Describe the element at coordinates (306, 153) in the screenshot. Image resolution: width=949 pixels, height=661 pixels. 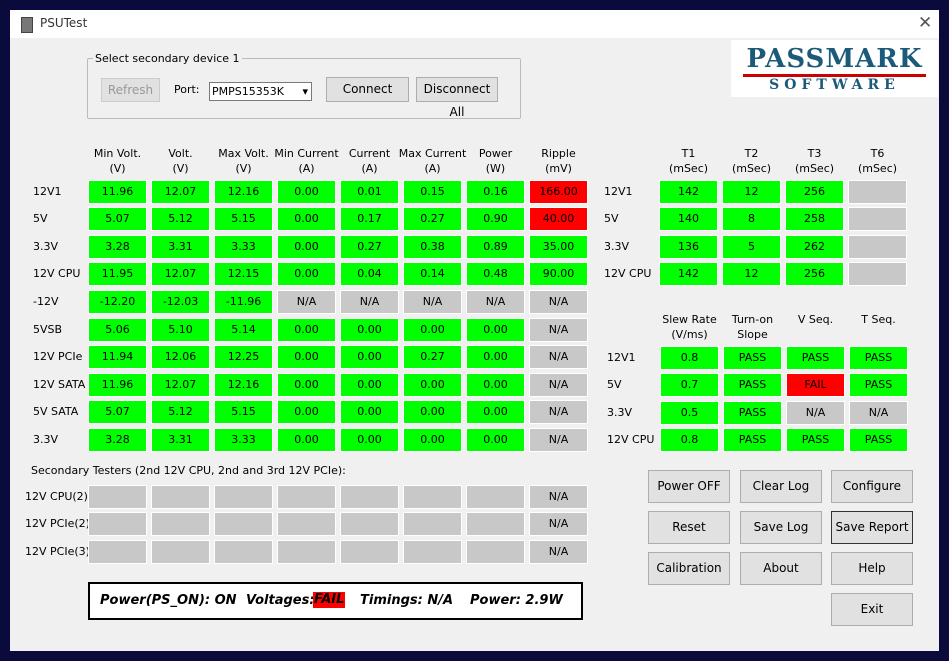
I see `header-line: Min Current` at that location.